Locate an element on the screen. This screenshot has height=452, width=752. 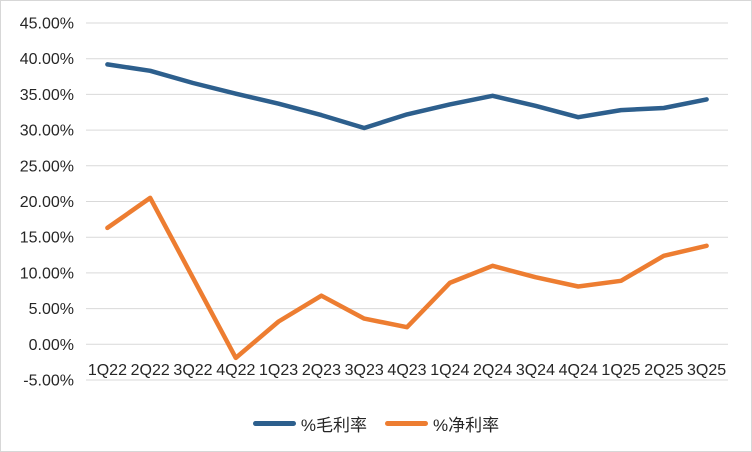
x-axis-tick-label: 1Q25 is located at coordinates (620, 370).